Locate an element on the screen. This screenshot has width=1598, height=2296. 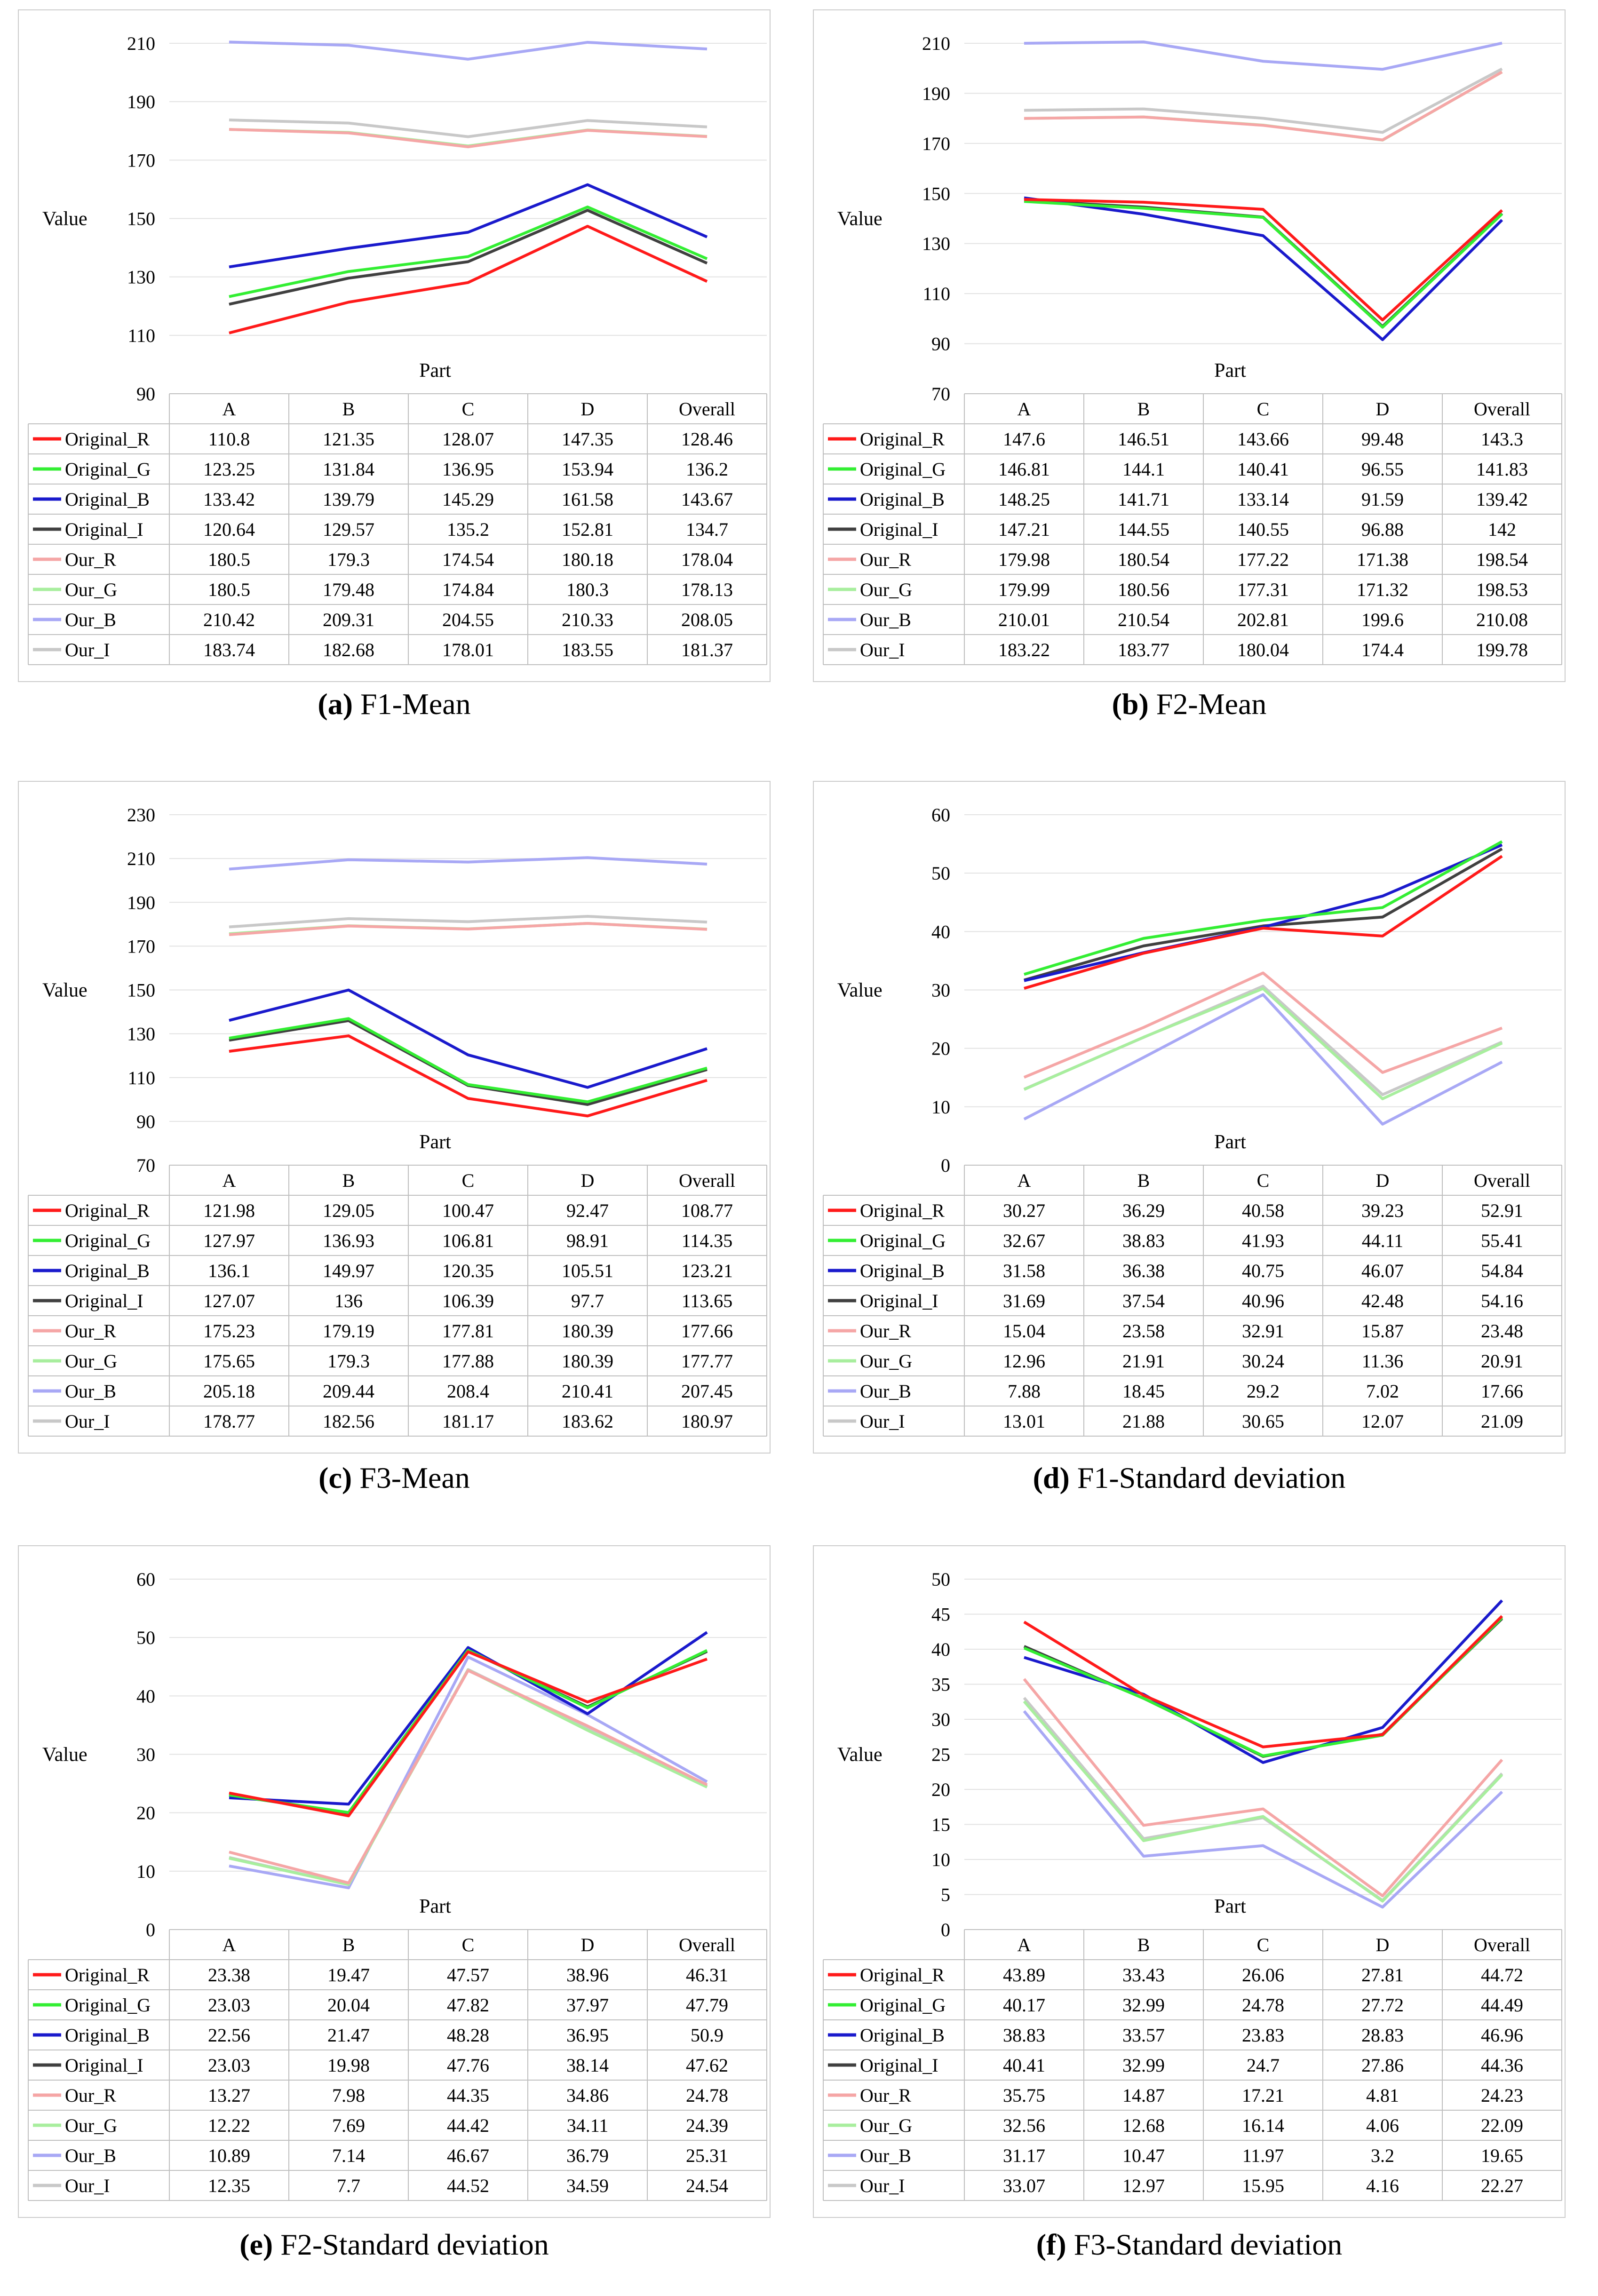
table-cell: 38.83 is located at coordinates (1143, 1240).